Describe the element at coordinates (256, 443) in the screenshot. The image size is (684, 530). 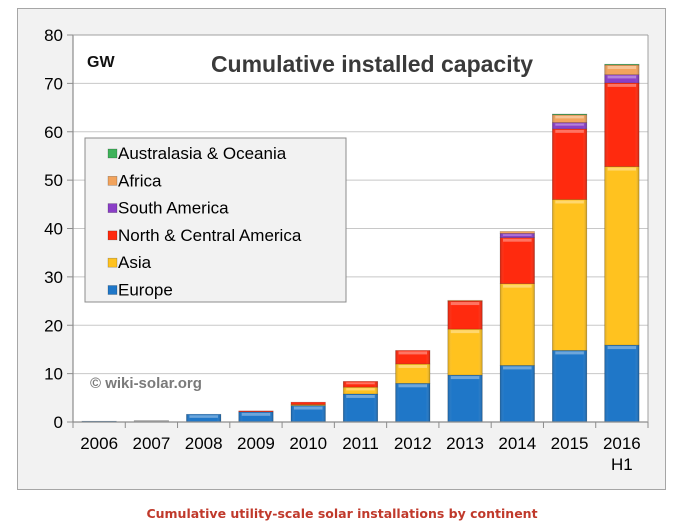
I see `x-tick-label: 2009` at that location.